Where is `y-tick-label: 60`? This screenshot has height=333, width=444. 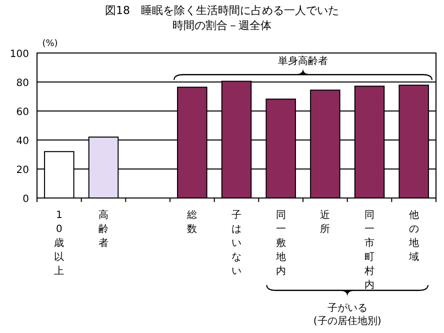
y-tick-label: 60 is located at coordinates (22, 112).